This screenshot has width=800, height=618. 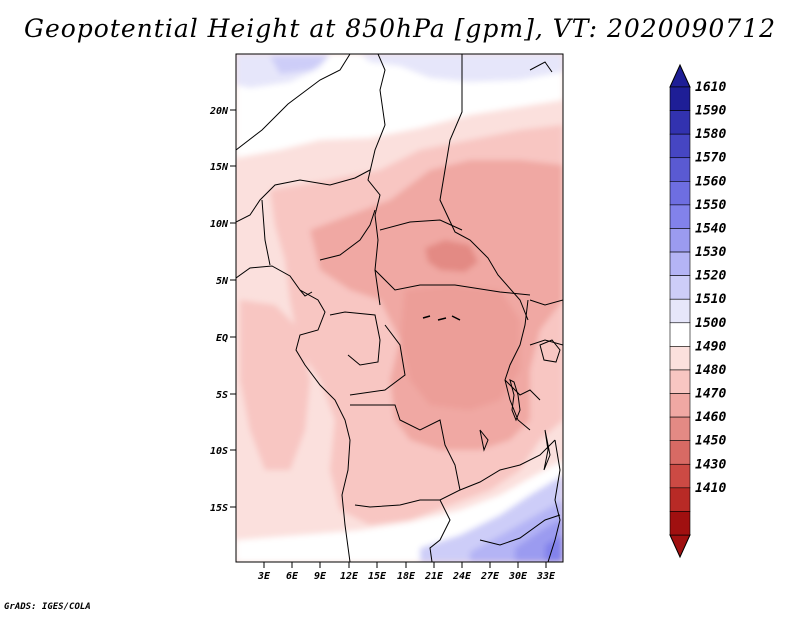 I want to click on border-cameroon, so click(x=347, y=235).